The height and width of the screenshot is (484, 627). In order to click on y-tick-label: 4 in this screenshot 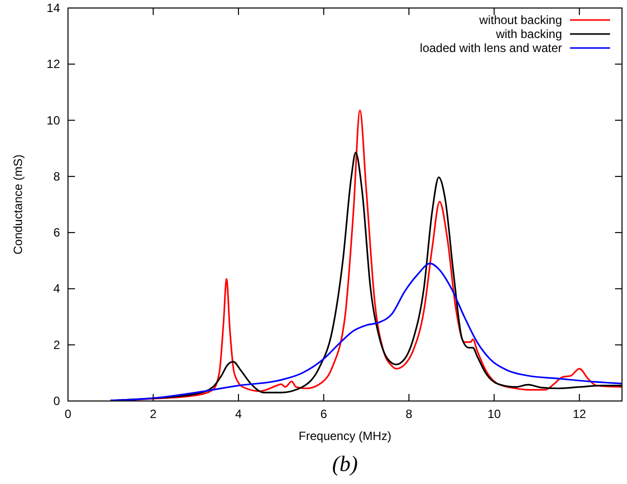, I will do `click(56, 289)`.